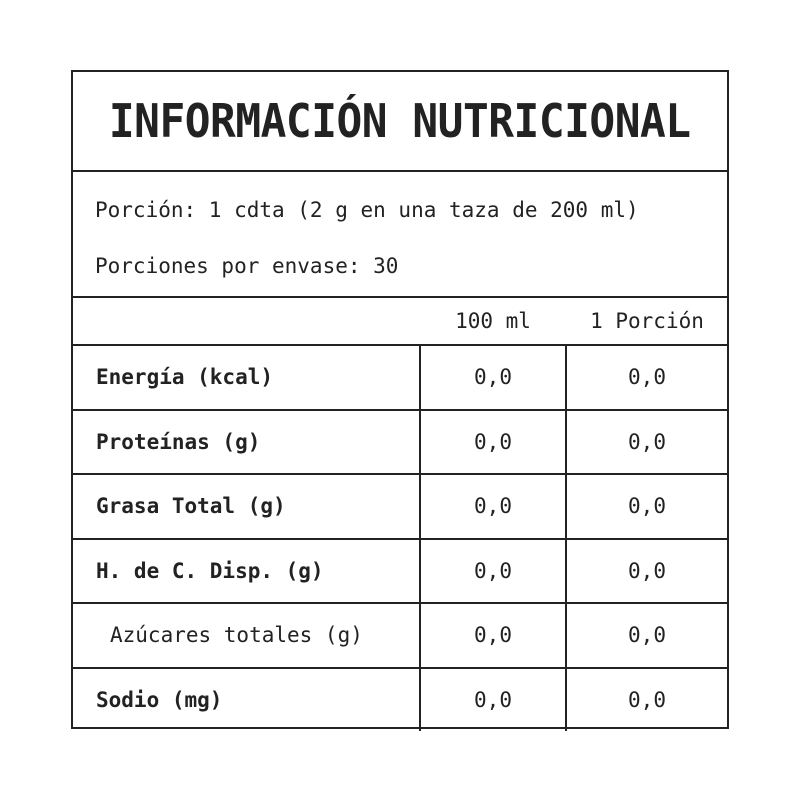  I want to click on table-row: Sodio (mg) 0,0 0,0, so click(400, 699).